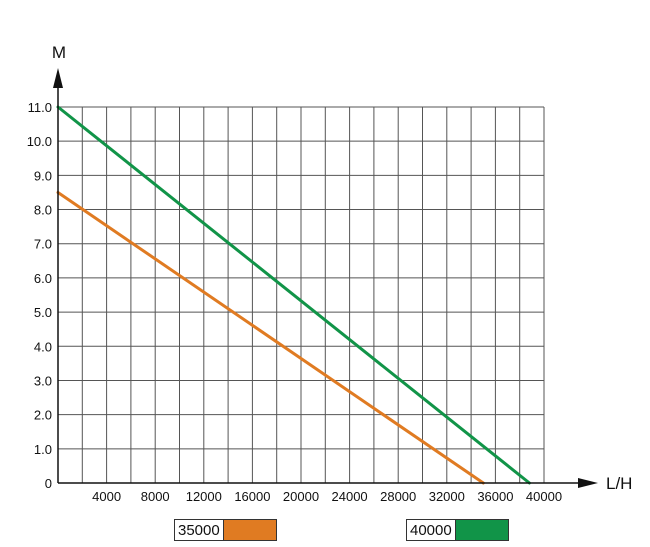 The image size is (650, 547). What do you see at coordinates (48, 483) in the screenshot?
I see `y-tick-label: 0` at bounding box center [48, 483].